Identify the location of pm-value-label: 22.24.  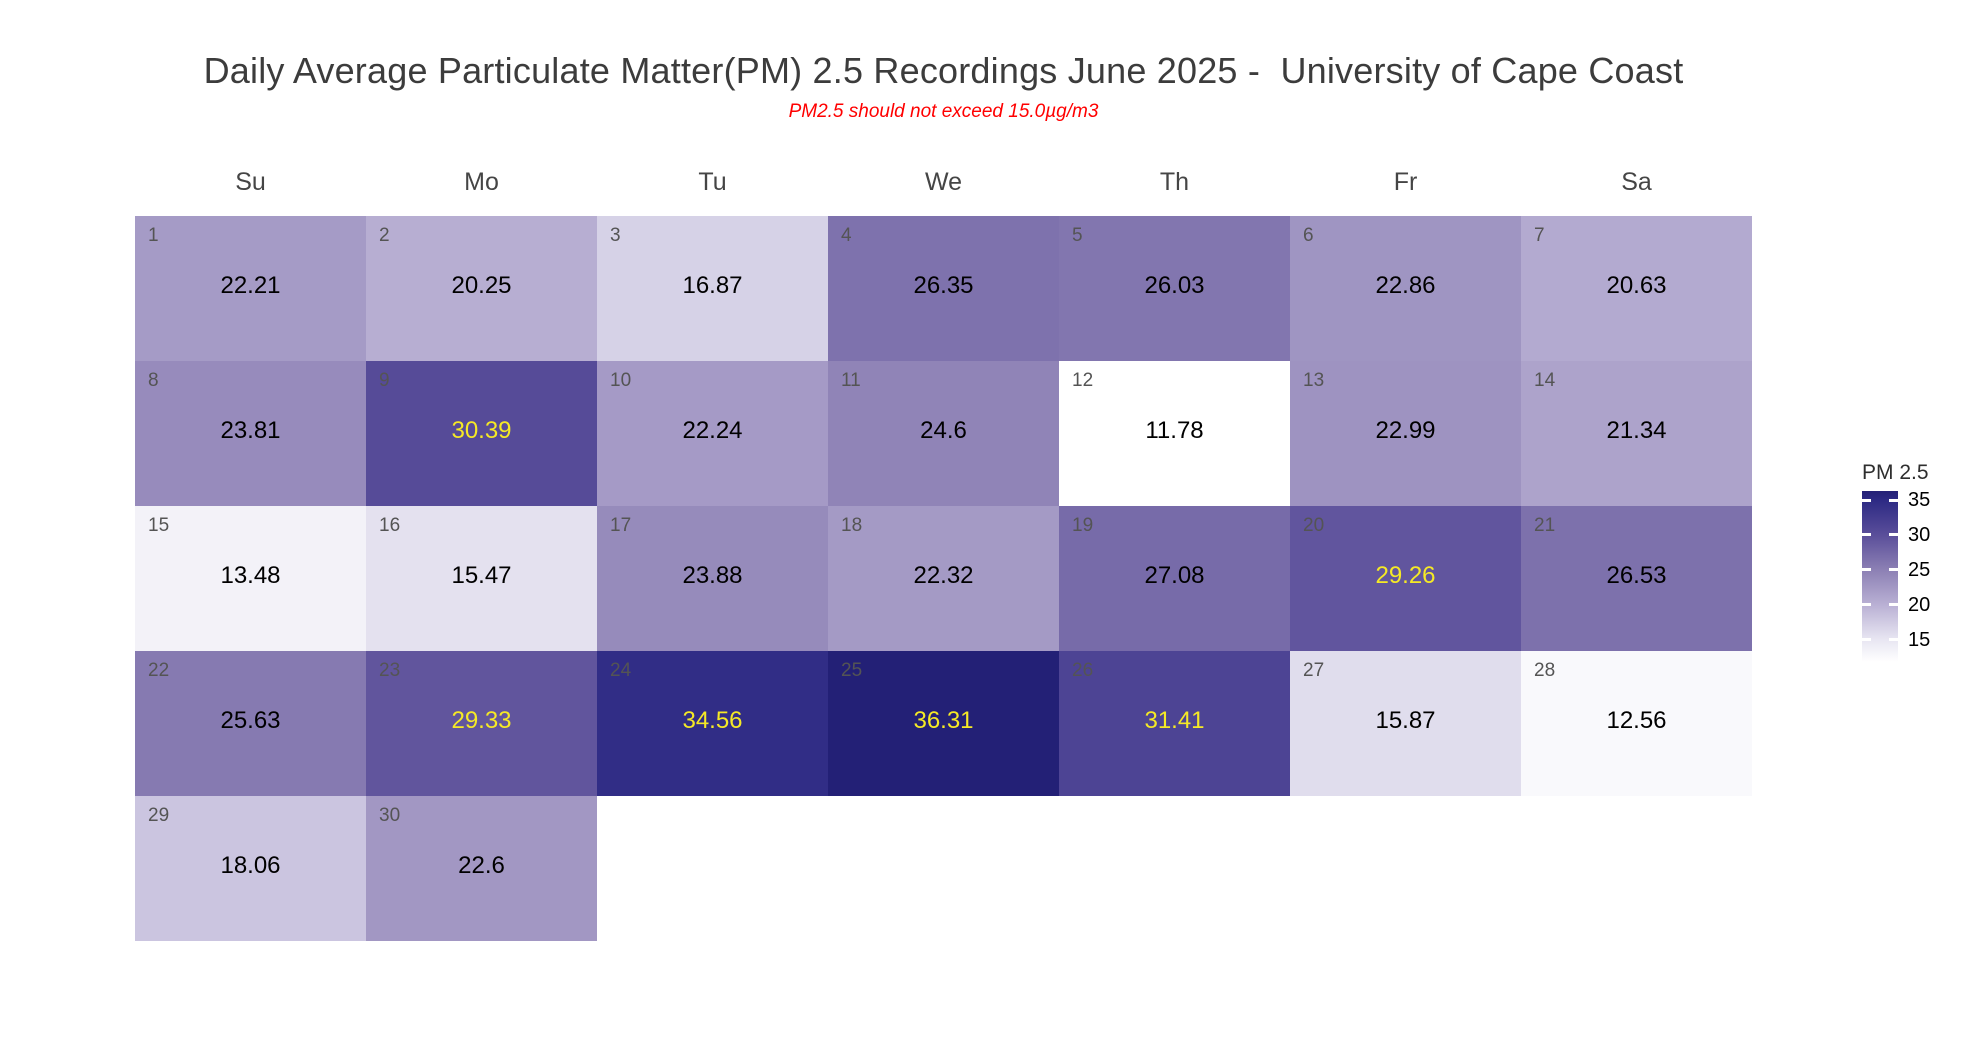
(712, 430).